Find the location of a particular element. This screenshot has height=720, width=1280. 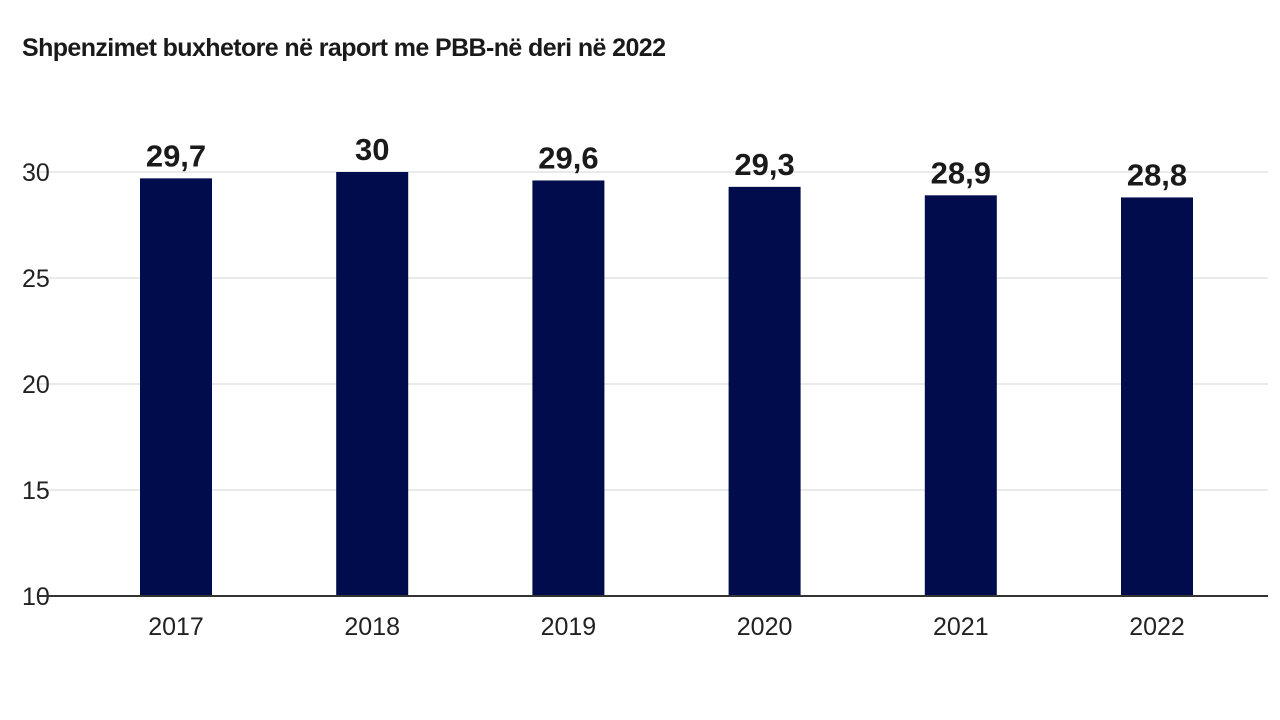

y-tick-label: 25 is located at coordinates (36, 279).